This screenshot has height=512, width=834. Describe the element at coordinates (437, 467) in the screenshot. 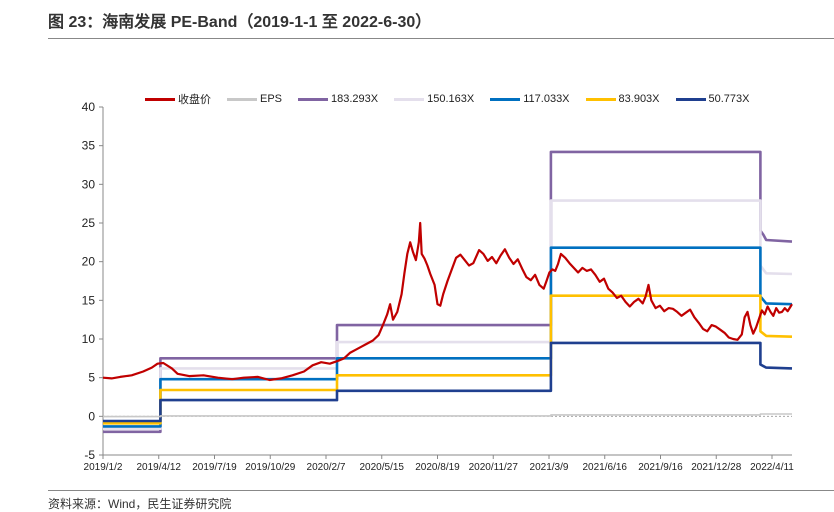

I see `x-tick-label: 2020/8/19` at that location.